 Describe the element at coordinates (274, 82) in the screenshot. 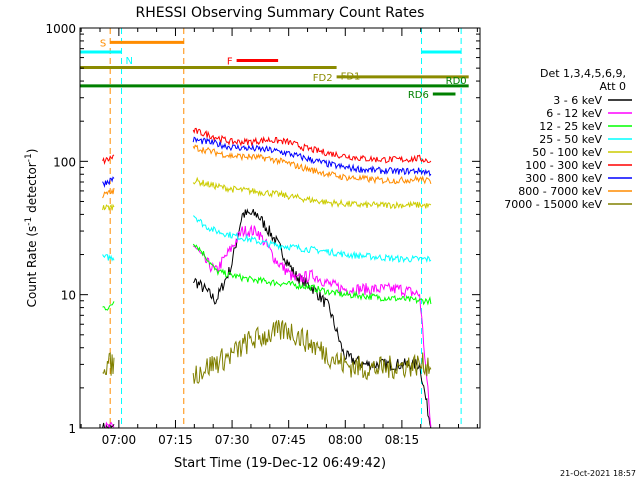

I see `flag-rd0-7: RD0` at that location.